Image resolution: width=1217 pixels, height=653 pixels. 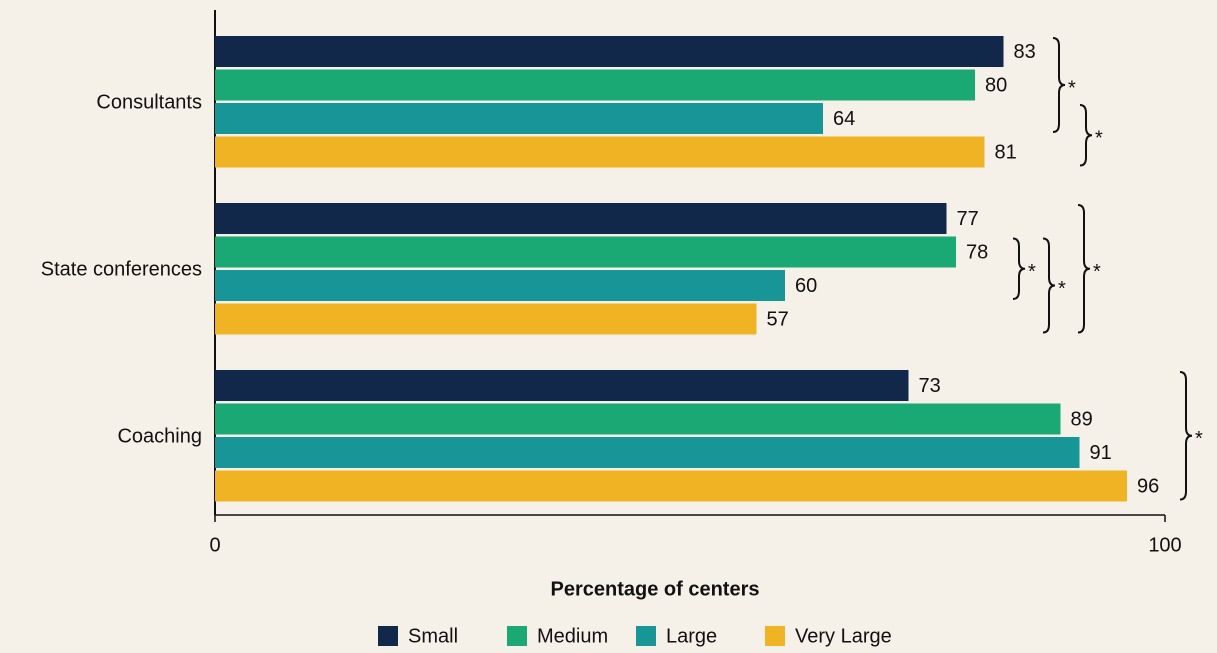 What do you see at coordinates (996, 85) in the screenshot?
I see `value-label: 80` at bounding box center [996, 85].